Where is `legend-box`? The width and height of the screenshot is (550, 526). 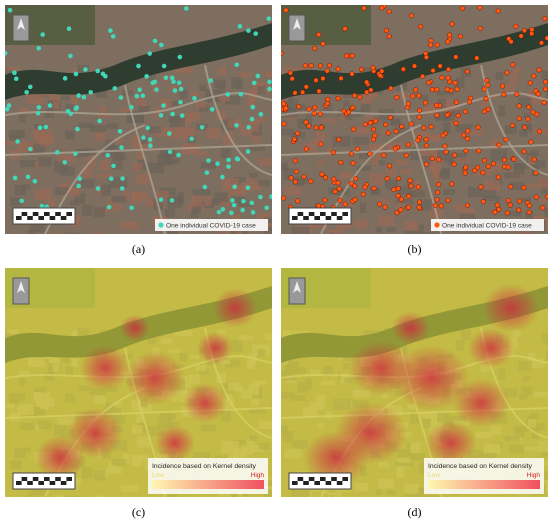
legend-box is located at coordinates (487, 225).